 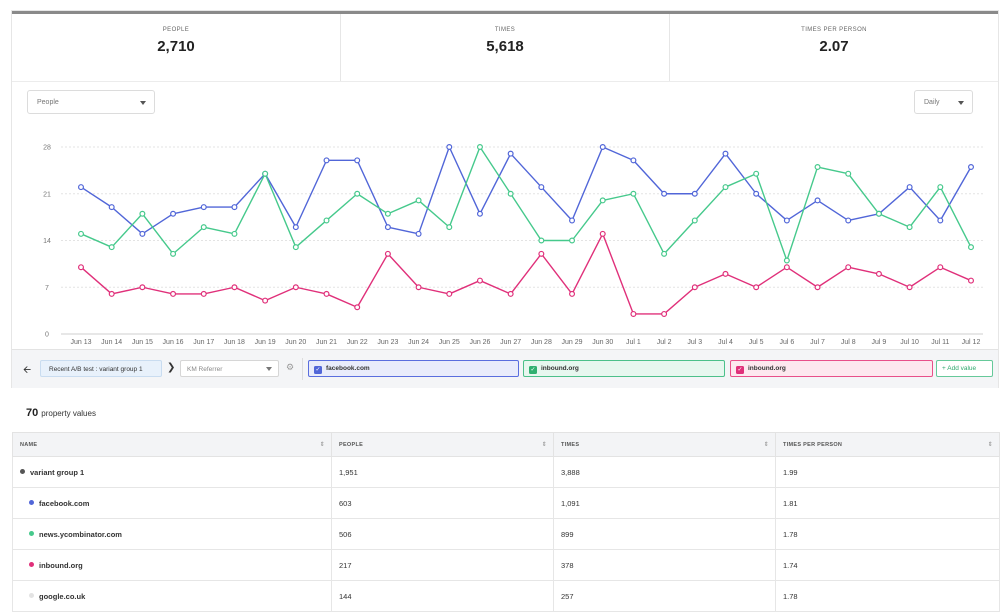 What do you see at coordinates (664, 596) in the screenshot?
I see `cell-times: 257` at bounding box center [664, 596].